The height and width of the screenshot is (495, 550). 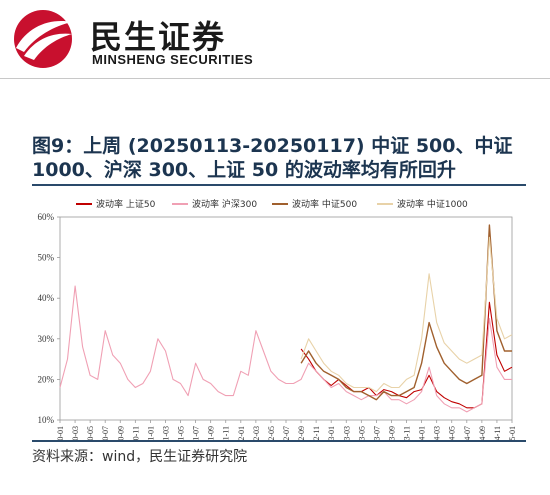 What do you see at coordinates (346, 433) in the screenshot?
I see `x-tick-label: 2023-03` at bounding box center [346, 433].